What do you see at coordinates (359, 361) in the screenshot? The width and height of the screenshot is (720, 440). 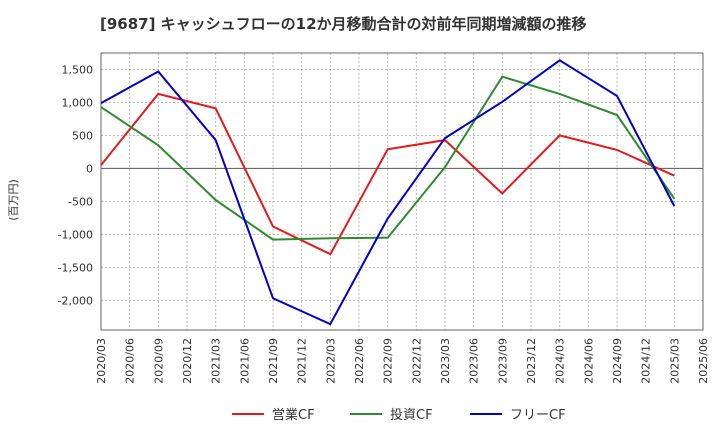 I see `x-tick-label: 2022/06` at bounding box center [359, 361].